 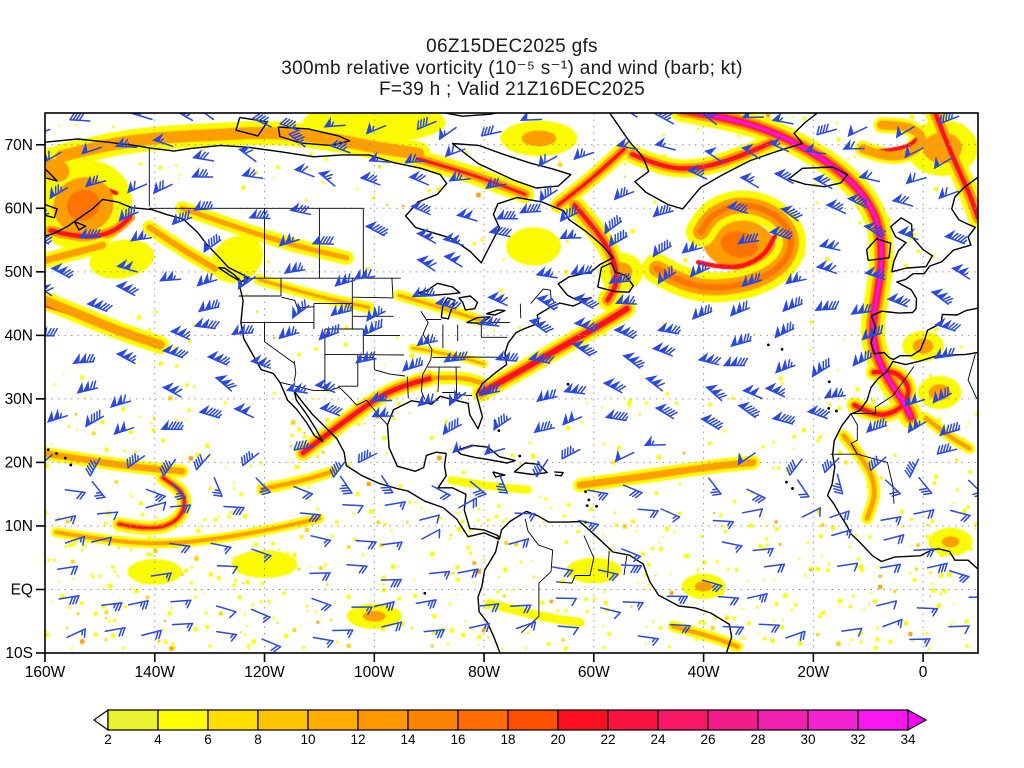 I want to click on colorbar-tick-label: 20, so click(x=557, y=739).